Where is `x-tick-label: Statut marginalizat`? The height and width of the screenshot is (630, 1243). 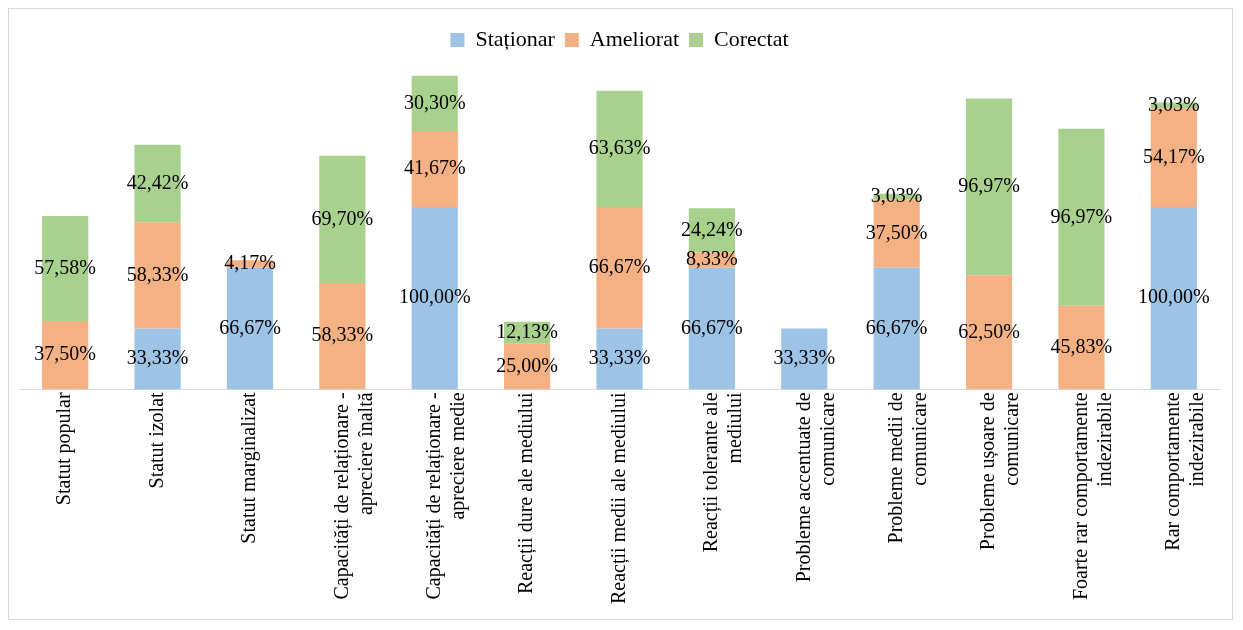 x-tick-label: Statut marginalizat is located at coordinates (249, 467).